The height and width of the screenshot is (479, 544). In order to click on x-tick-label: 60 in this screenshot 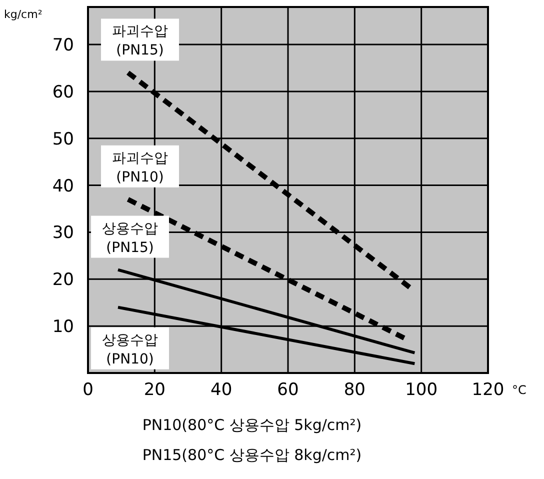, I will do `click(288, 390)`.